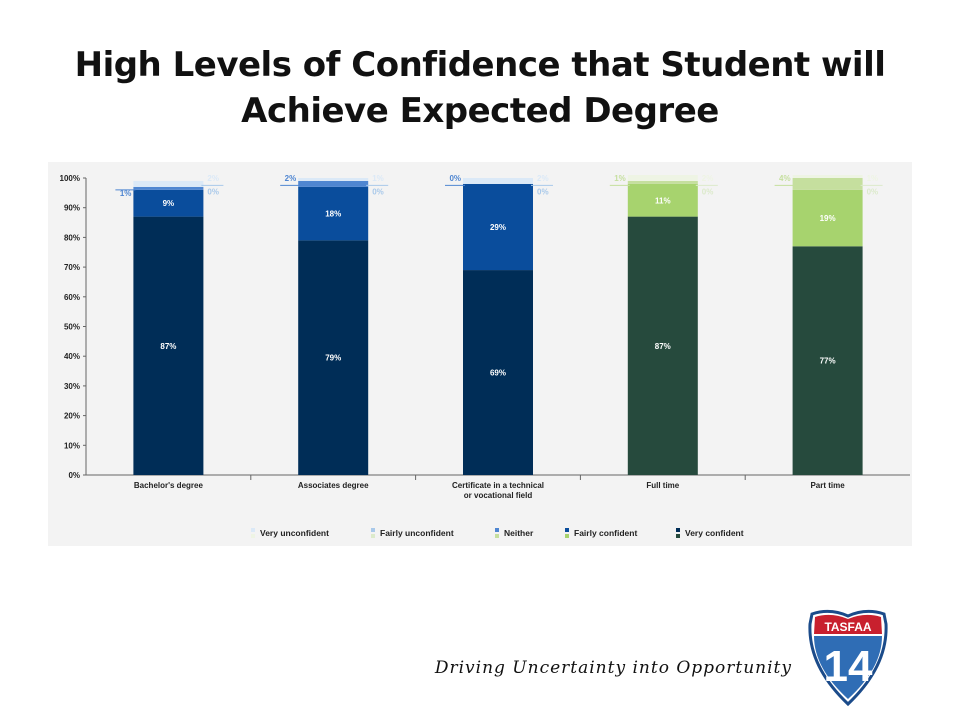 Image resolution: width=960 pixels, height=720 pixels. I want to click on x-category-label: Certificate in a technical, so click(498, 485).